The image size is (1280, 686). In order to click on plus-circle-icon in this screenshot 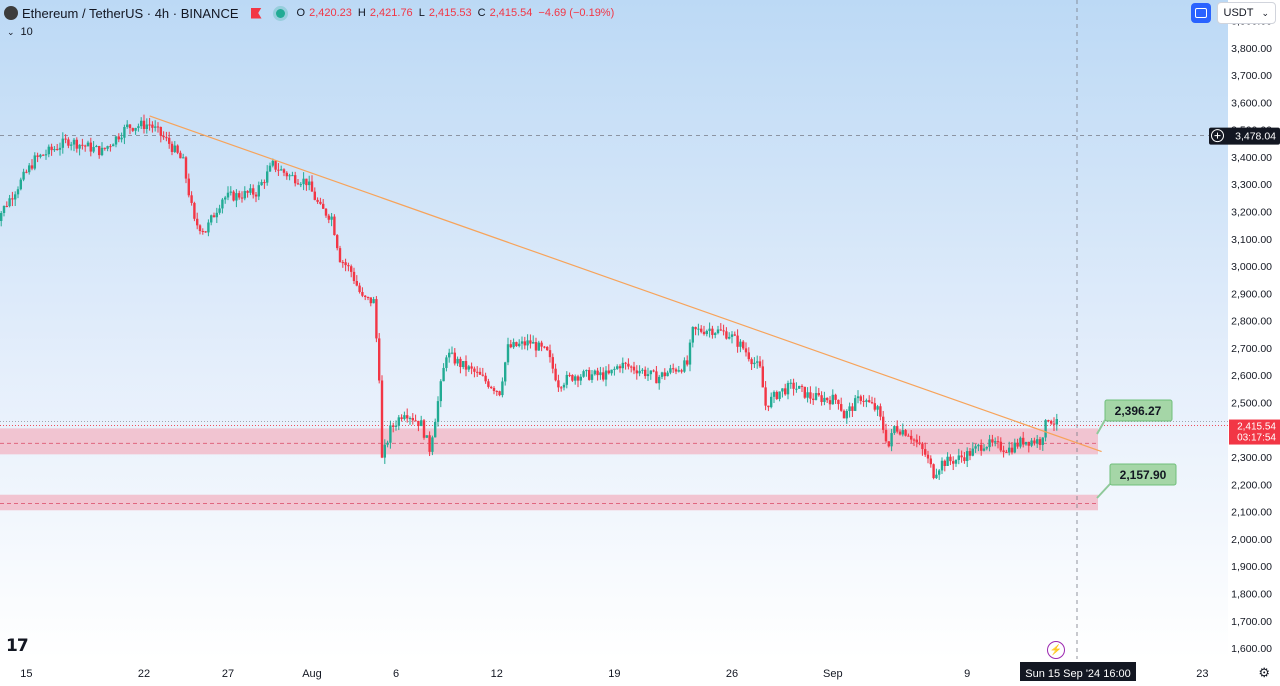, I will do `click(1217, 136)`.